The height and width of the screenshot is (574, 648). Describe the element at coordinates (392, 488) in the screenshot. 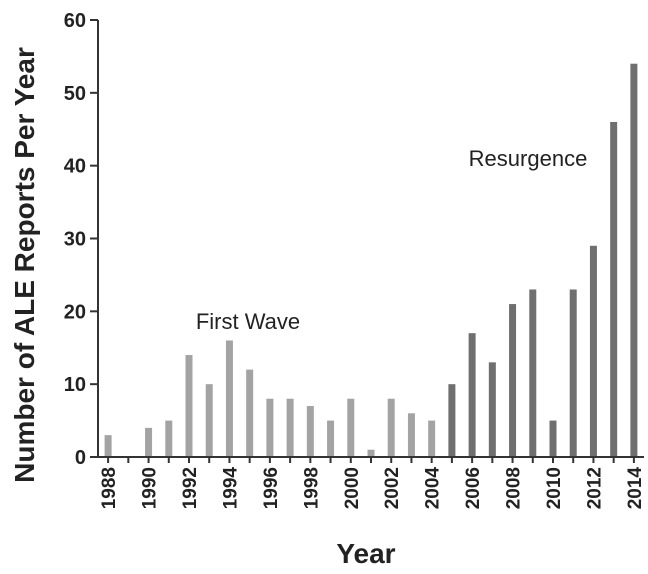

I see `x-tick-label: 2002` at that location.